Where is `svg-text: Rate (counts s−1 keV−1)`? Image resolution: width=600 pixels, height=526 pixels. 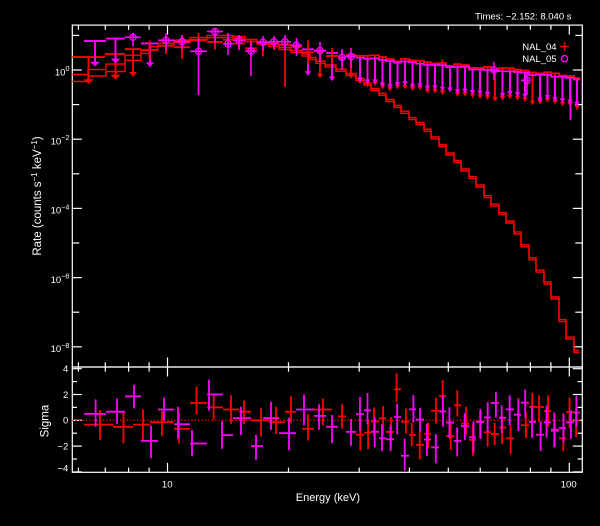 svg-text: Rate (counts s−1 keV−1) is located at coordinates (37, 195).